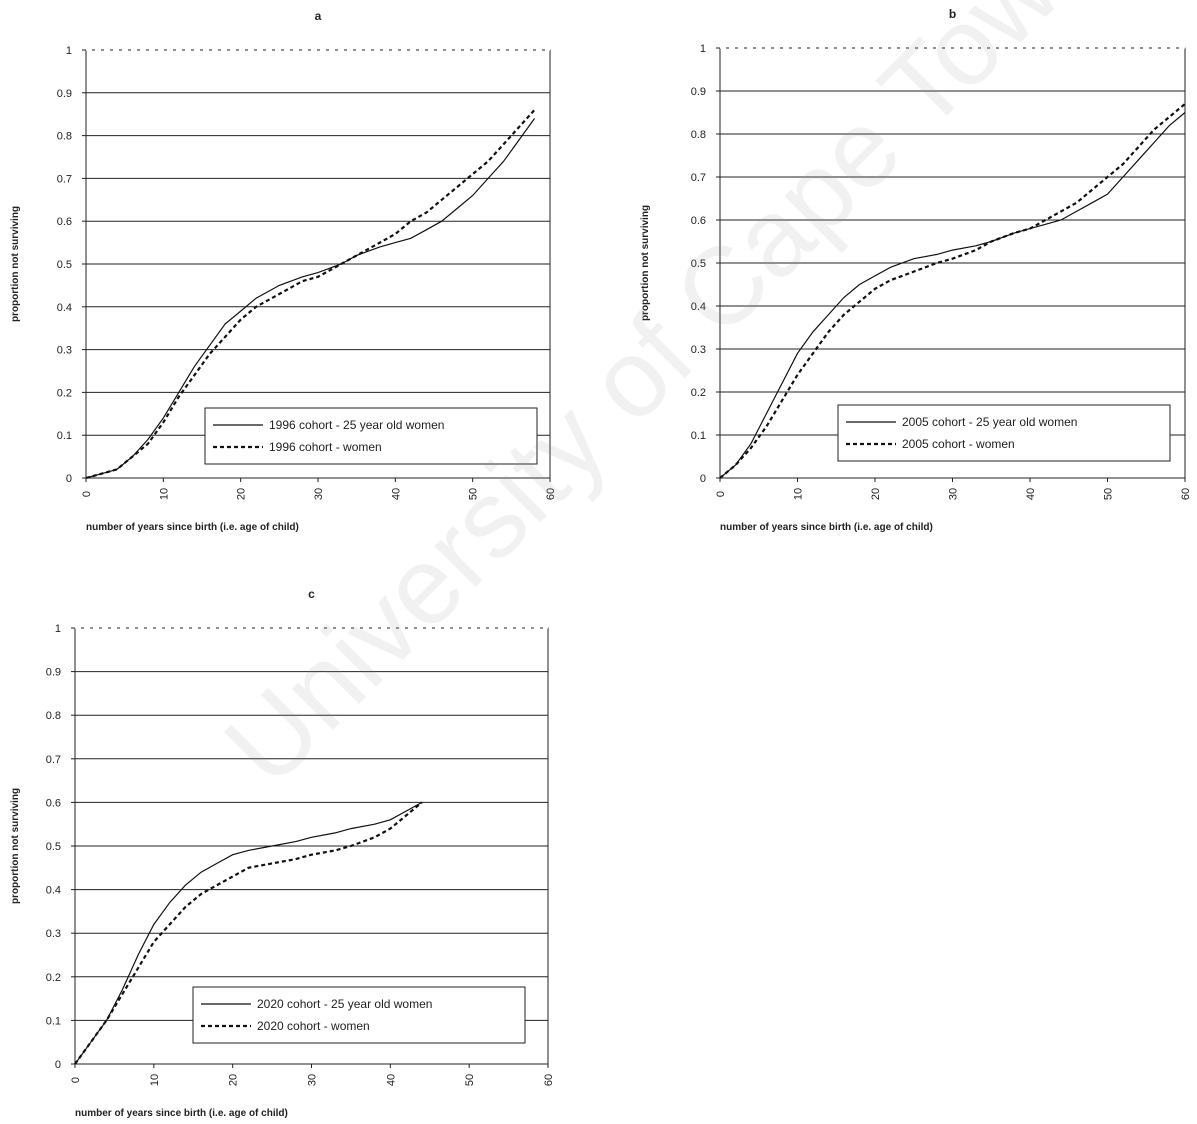  Describe the element at coordinates (958, 444) in the screenshot. I see `legend-label: 2005 cohort - women` at that location.